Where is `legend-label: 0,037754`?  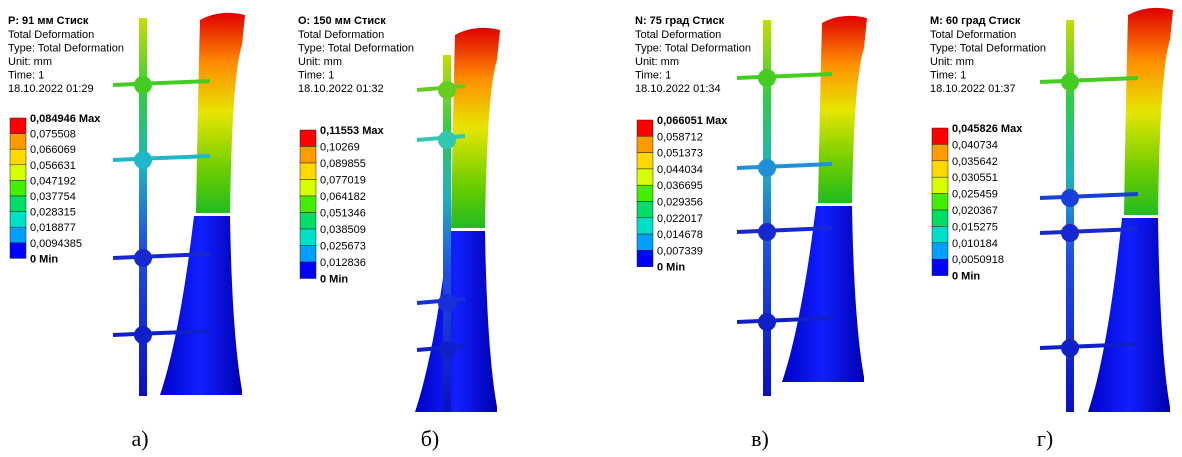
legend-label: 0,037754 is located at coordinates (53, 197).